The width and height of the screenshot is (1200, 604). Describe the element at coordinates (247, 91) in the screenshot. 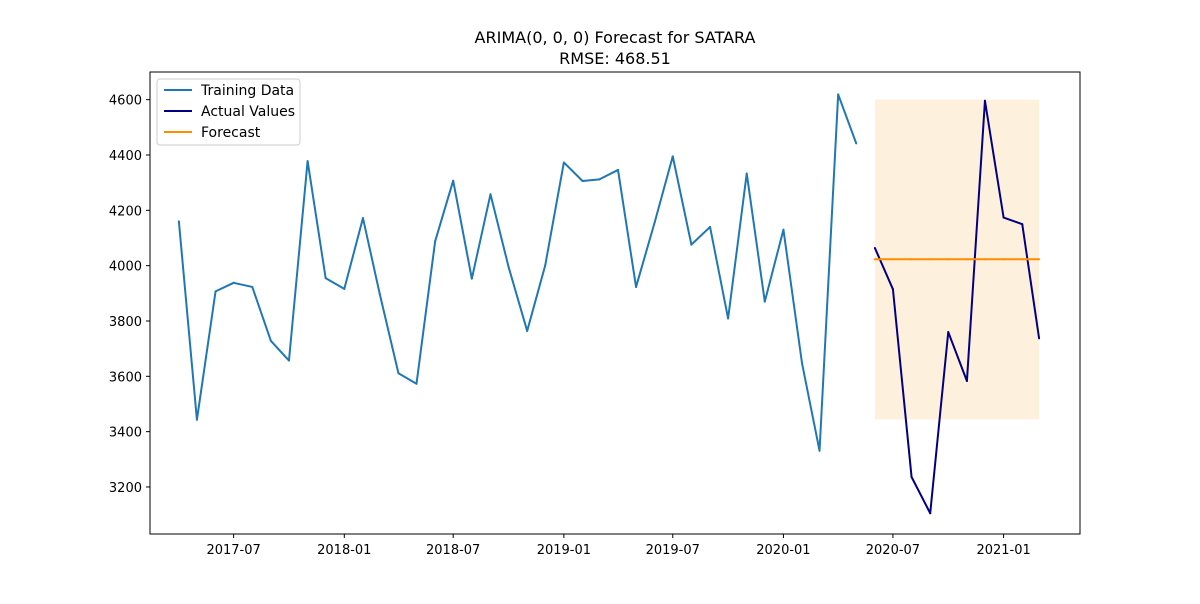

I see `legend-label-training: Training Data` at that location.